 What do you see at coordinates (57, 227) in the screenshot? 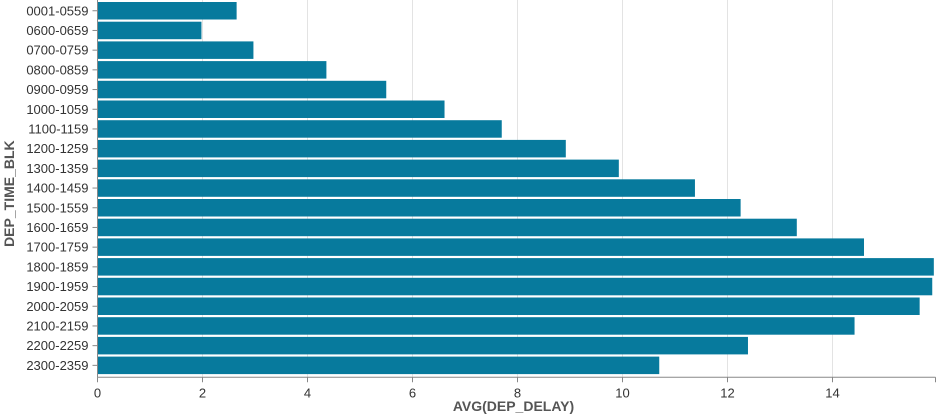
I see `y-tick-label: 1600-1659` at bounding box center [57, 227].